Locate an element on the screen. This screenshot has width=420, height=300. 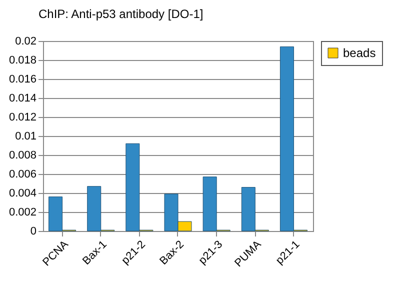
y-tick-label: 0.018 is located at coordinates (22, 60).